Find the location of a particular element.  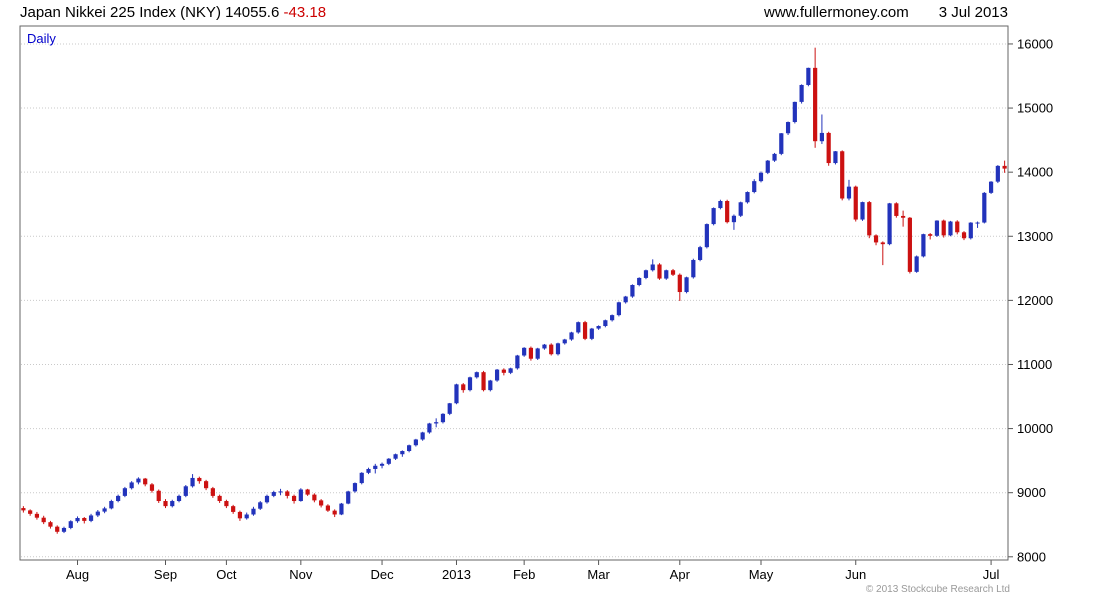

y-axis-label: 14000 is located at coordinates (1035, 172).